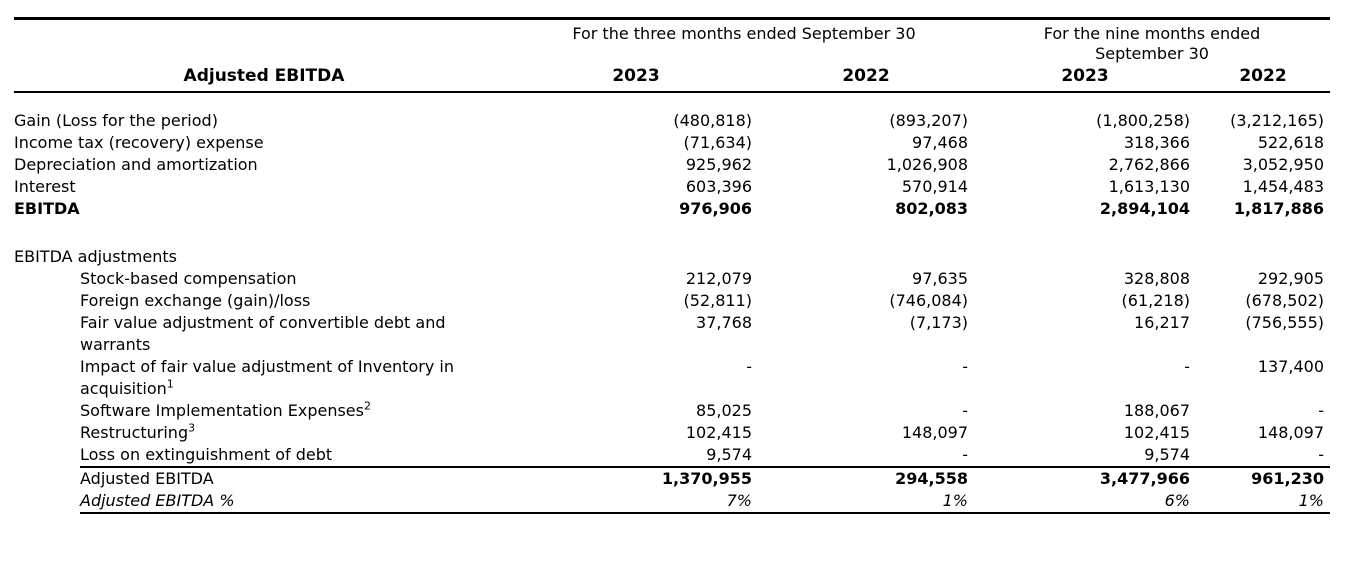 This screenshot has width=1358, height=566. Describe the element at coordinates (1149, 186) in the screenshot. I see `value-cell: 1,613,130` at that location.